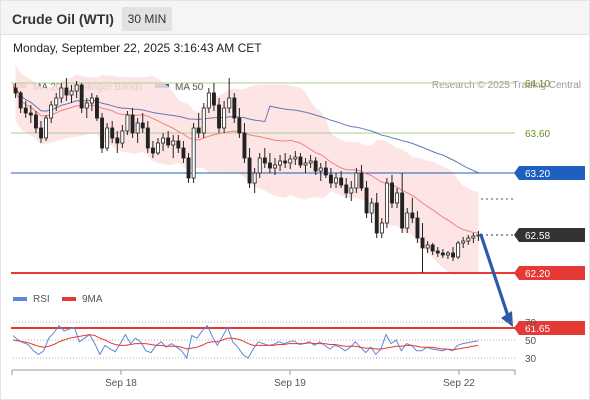 The image size is (590, 400). I want to click on timeframe-badge: 30 MIN, so click(147, 19).